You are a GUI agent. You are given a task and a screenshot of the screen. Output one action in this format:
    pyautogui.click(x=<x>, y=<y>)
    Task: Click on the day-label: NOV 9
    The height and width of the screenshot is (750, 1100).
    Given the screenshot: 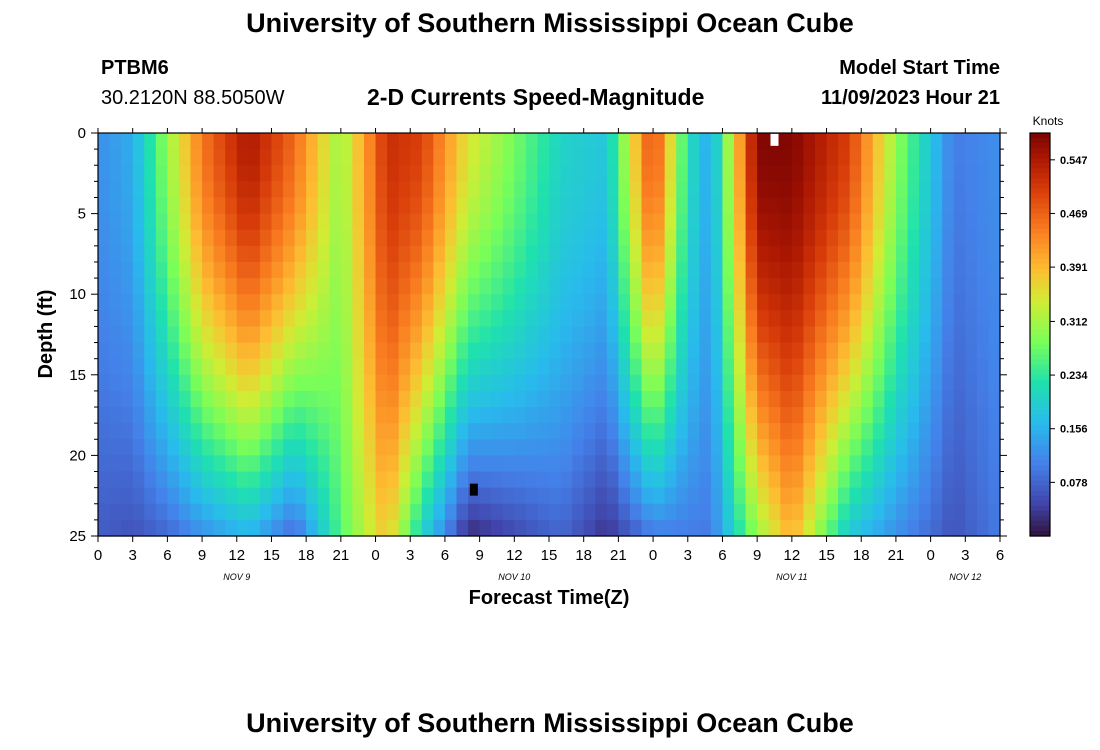 What is the action you would take?
    pyautogui.click(x=236, y=577)
    